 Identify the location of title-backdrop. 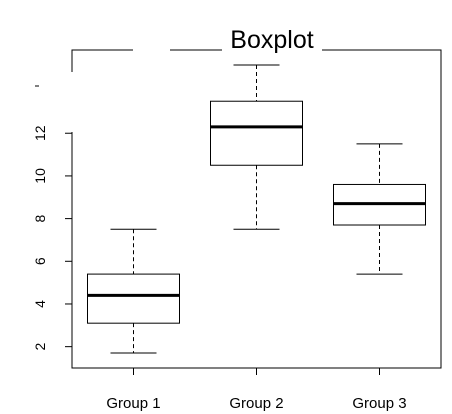
(272, 39).